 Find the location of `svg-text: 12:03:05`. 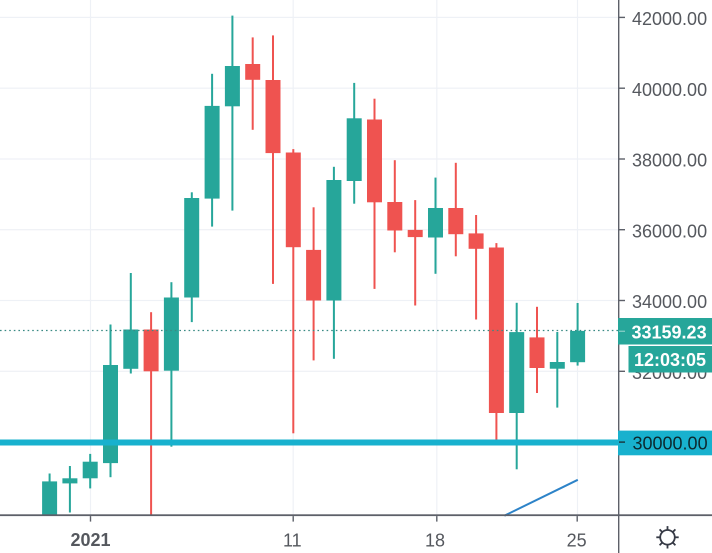

svg-text: 12:03:05 is located at coordinates (670, 360).